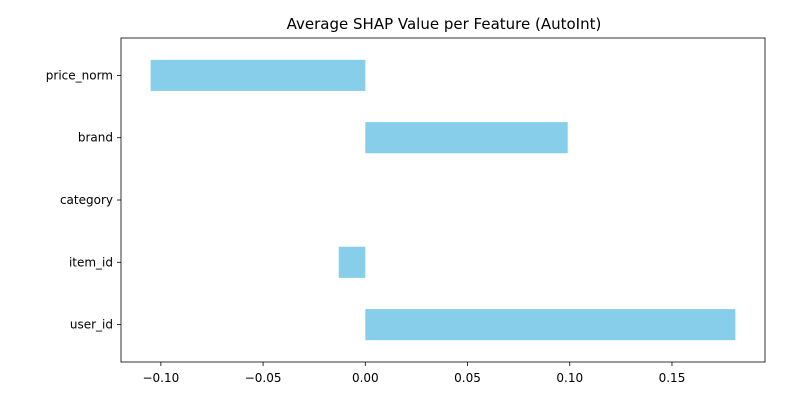  I want to click on y-tick-label-item-id: item_id, so click(91, 262).